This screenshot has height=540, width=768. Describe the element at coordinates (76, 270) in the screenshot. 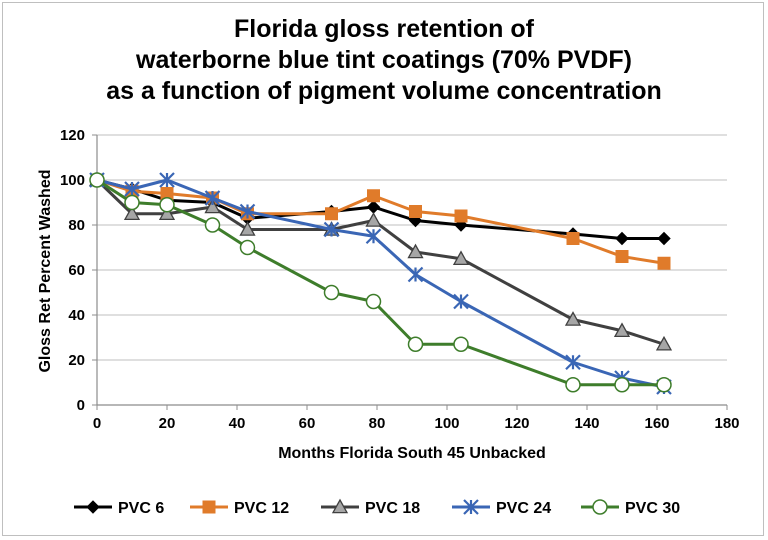

I see `y-tick-label: 60` at that location.